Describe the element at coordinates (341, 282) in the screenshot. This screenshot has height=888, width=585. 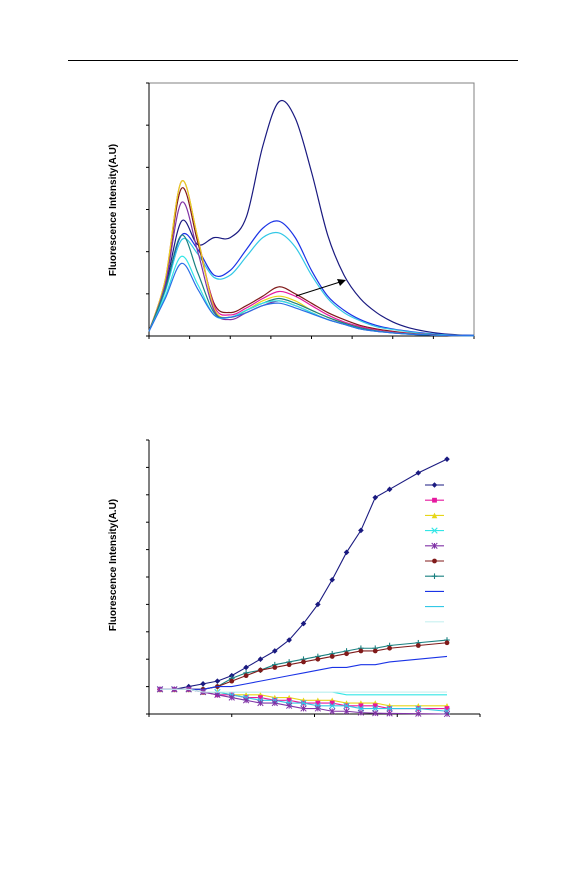
I see `arrow-head` at that location.